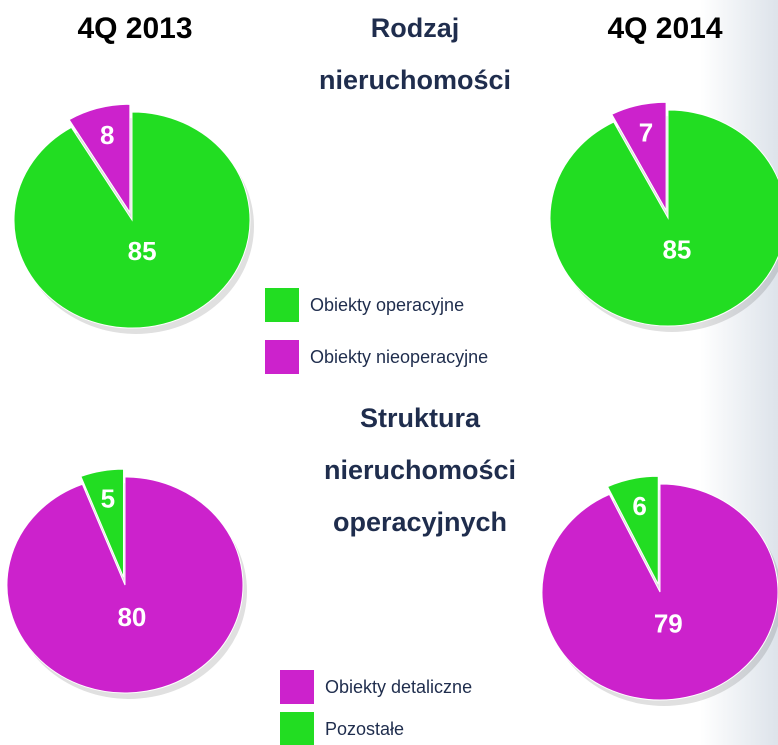  I want to click on section-title: Struktura, so click(420, 418).